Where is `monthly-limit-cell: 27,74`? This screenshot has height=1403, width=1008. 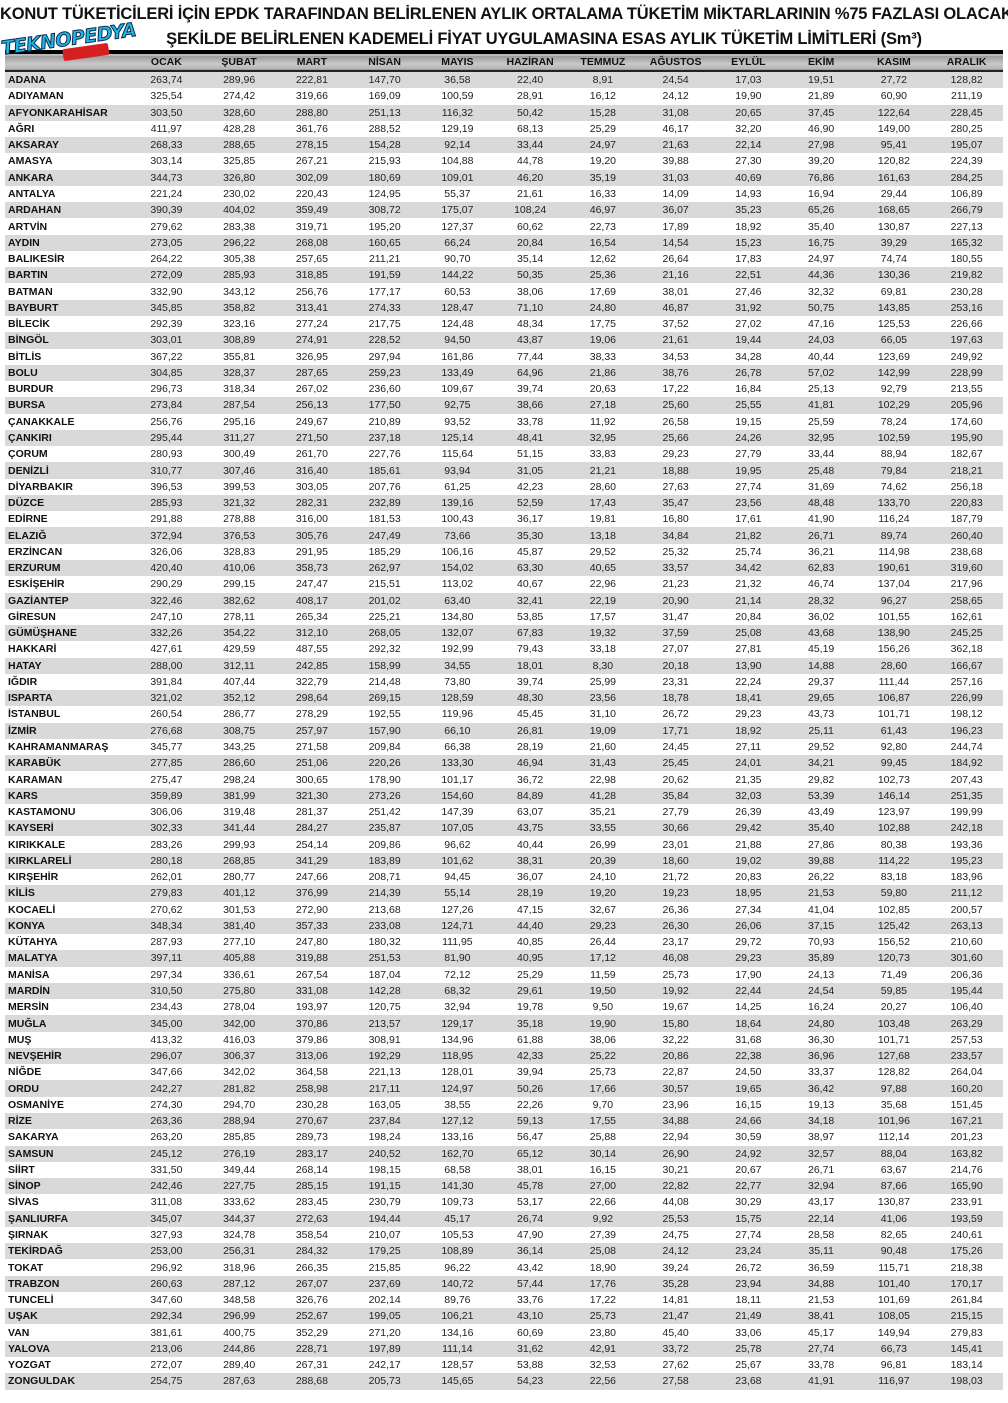
monthly-limit-cell: 27,74 is located at coordinates (748, 486).